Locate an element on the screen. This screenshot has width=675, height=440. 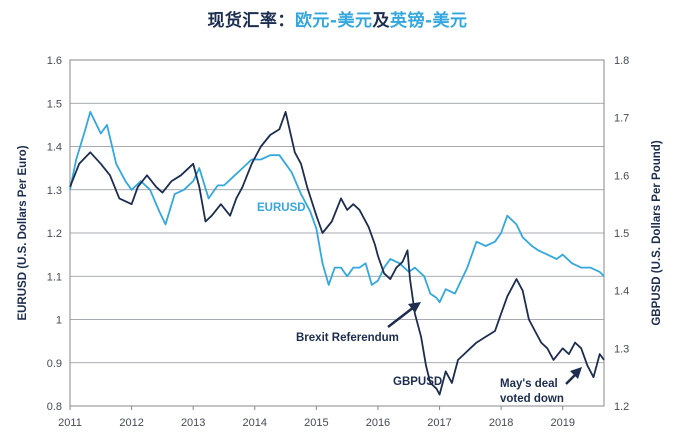
right-axis-title: GBPUSD (U.S. Dollars Per Pound) is located at coordinates (657, 232).